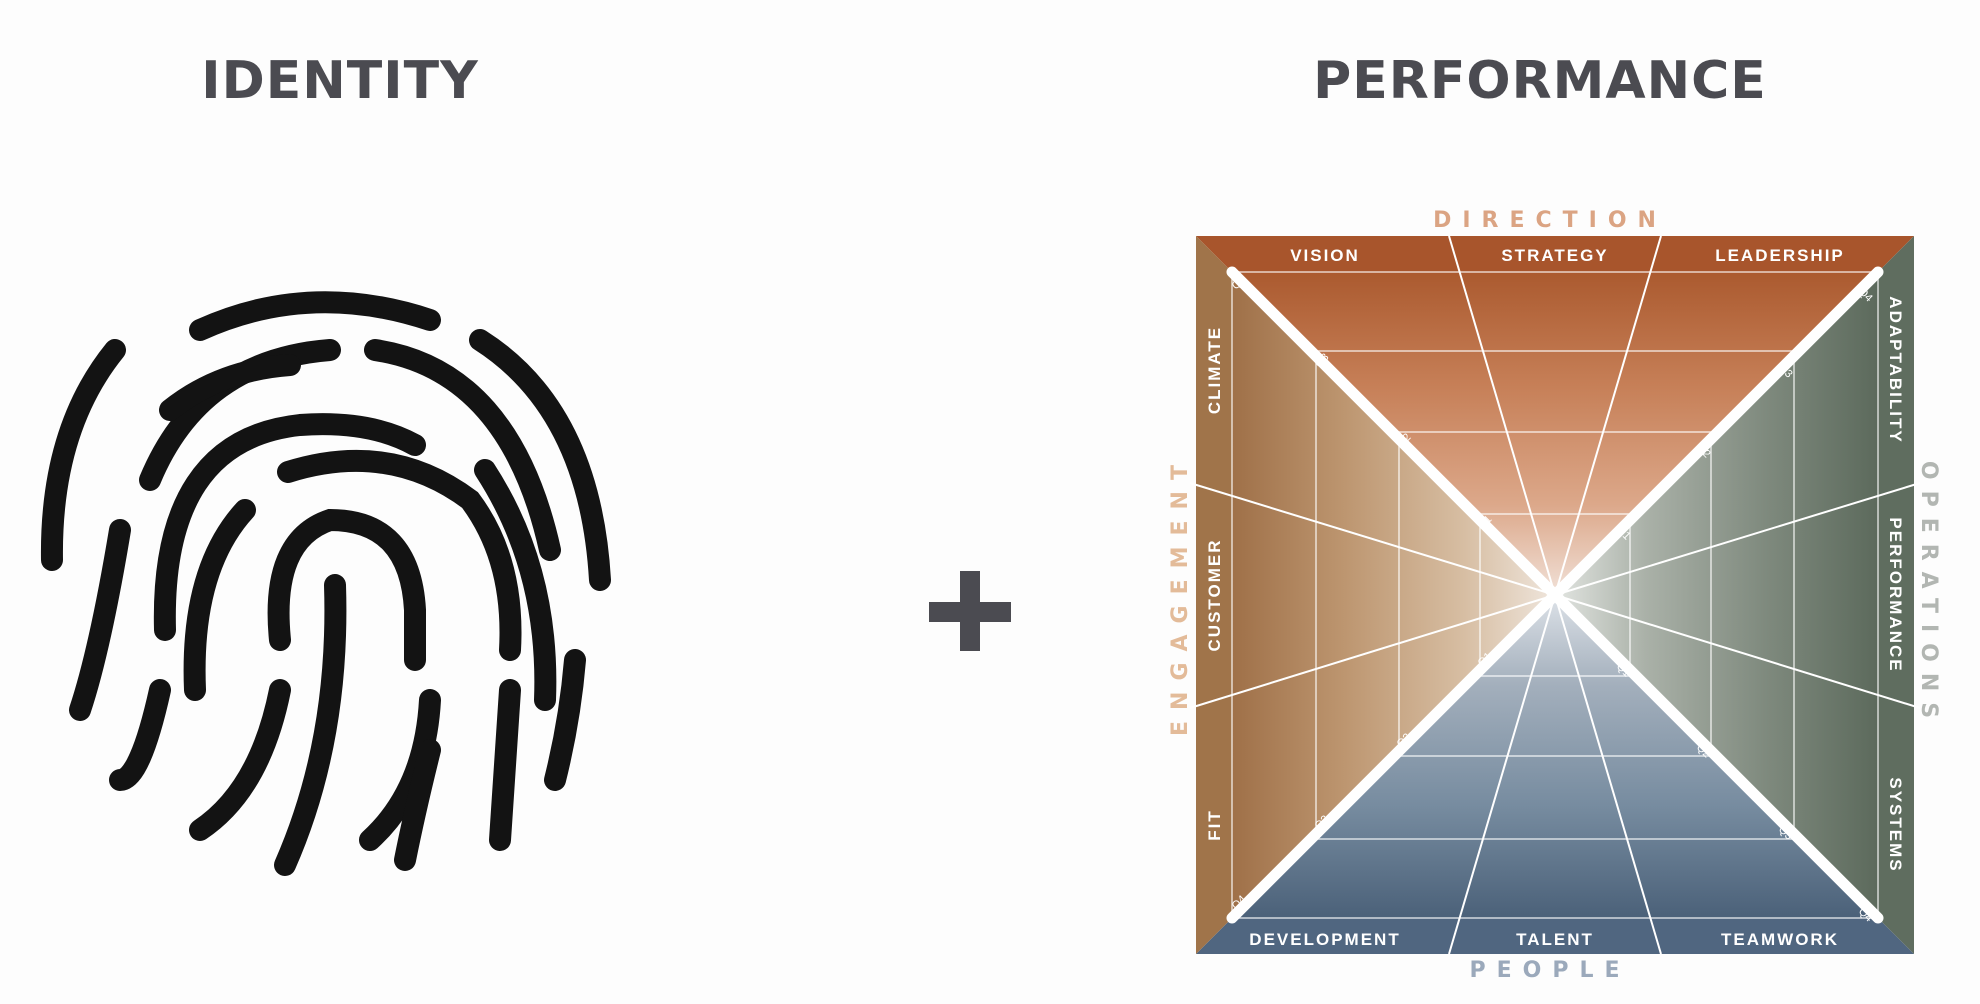 This screenshot has height=1004, width=1980. Describe the element at coordinates (1895, 369) in the screenshot. I see `segment-adaptability: ADAPTABILITY` at that location.